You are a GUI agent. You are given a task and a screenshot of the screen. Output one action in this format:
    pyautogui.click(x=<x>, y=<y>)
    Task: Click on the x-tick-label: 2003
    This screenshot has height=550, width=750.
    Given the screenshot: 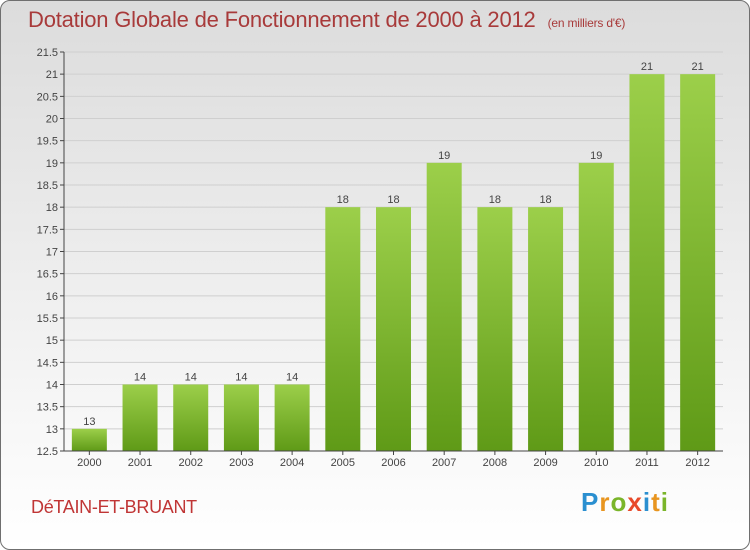 What is the action you would take?
    pyautogui.click(x=241, y=463)
    